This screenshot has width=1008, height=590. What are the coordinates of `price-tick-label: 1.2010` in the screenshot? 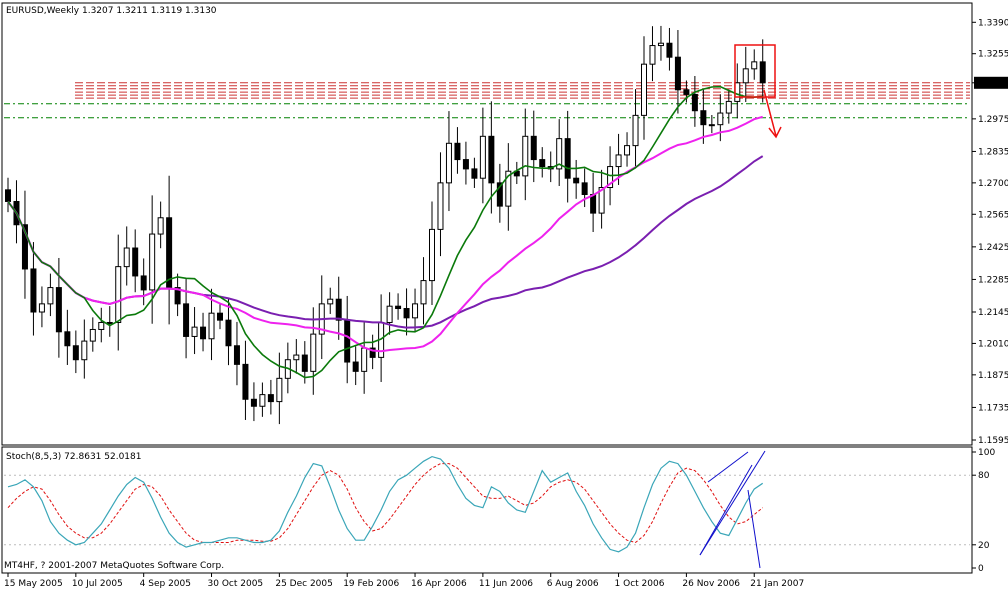 It's located at (993, 344).